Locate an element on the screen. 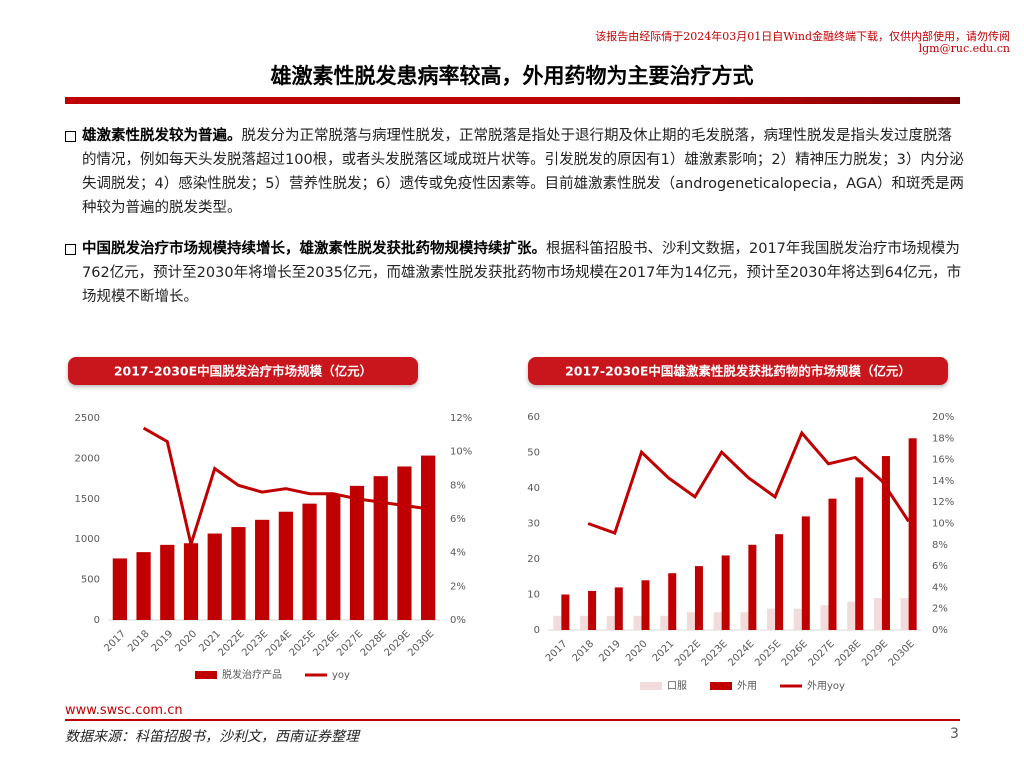  y-tick-label: 40 is located at coordinates (533, 488).